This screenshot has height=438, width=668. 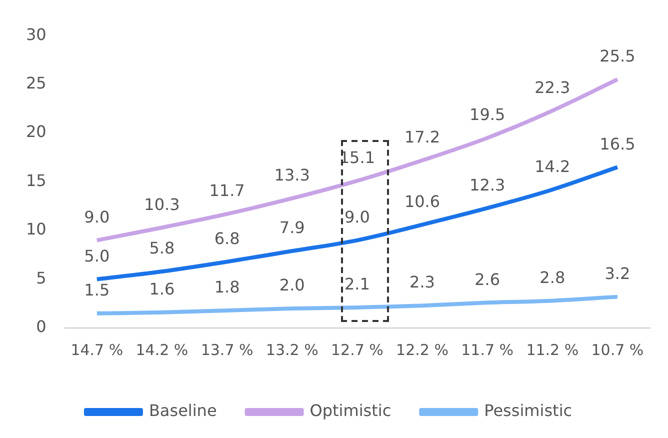 I want to click on data-label: 7.9, so click(x=292, y=228).